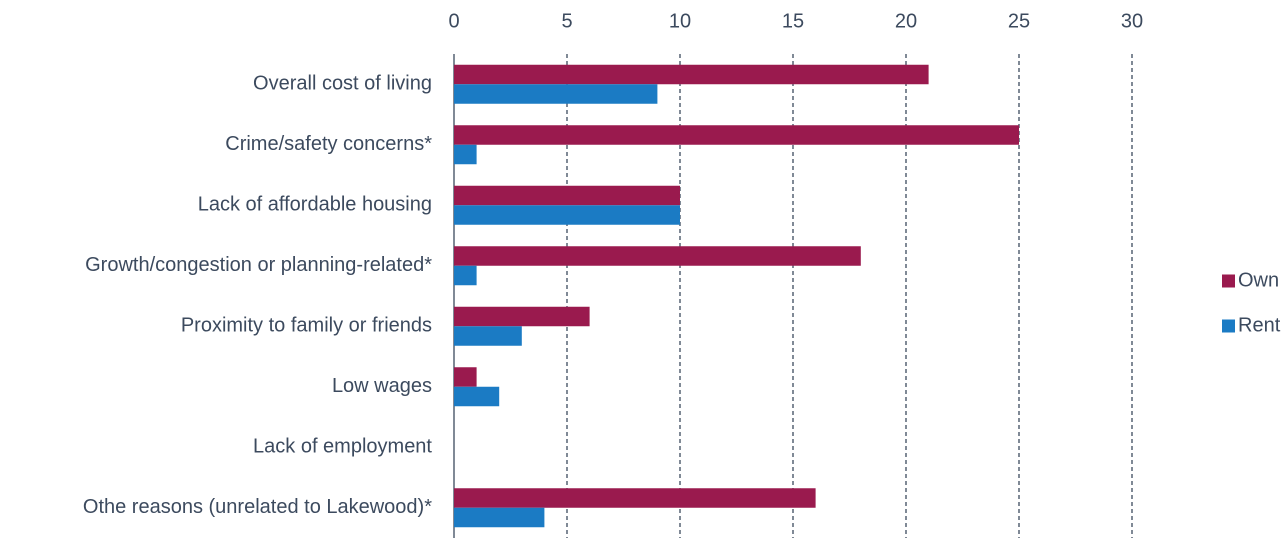 This screenshot has height=538, width=1287. Describe the element at coordinates (1019, 21) in the screenshot. I see `x-tick-label: 25` at that location.